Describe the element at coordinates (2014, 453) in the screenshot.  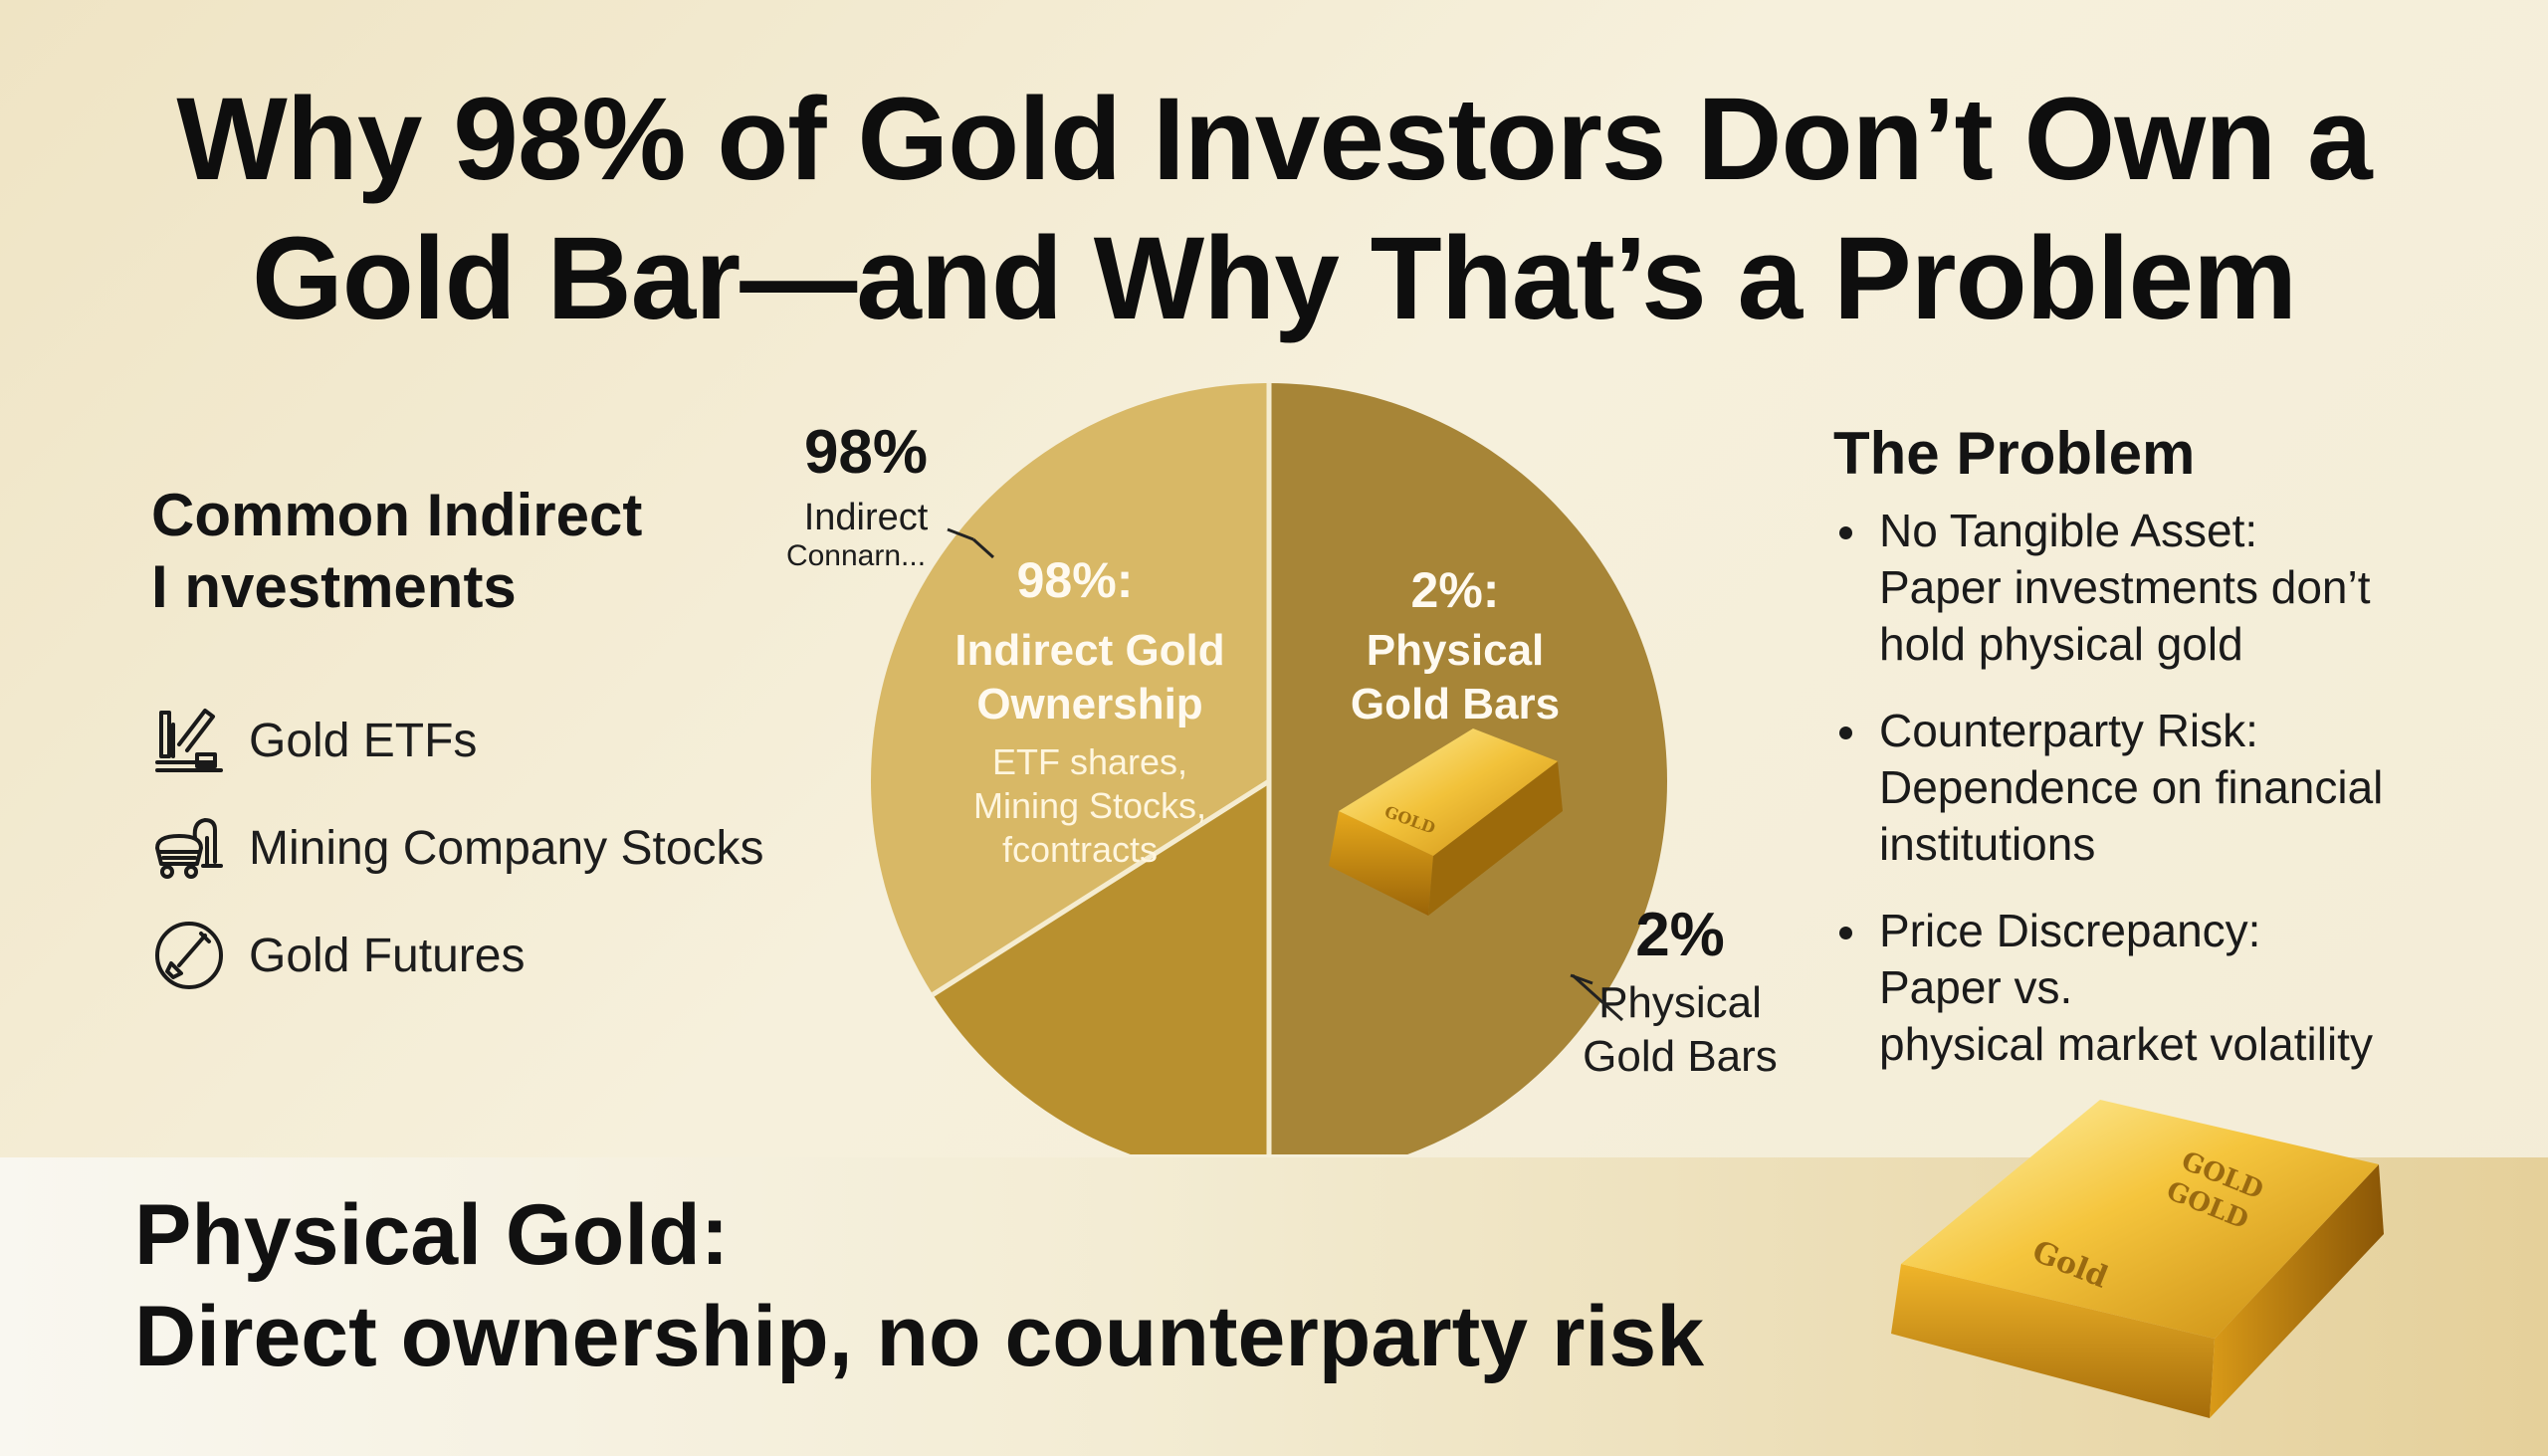
I see `problem-heading: The Problem` at that location.